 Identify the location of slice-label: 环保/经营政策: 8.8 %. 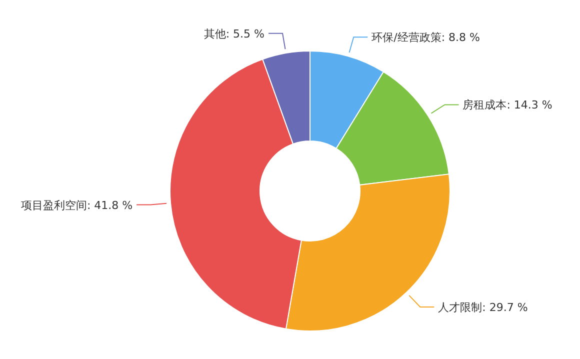
(426, 37).